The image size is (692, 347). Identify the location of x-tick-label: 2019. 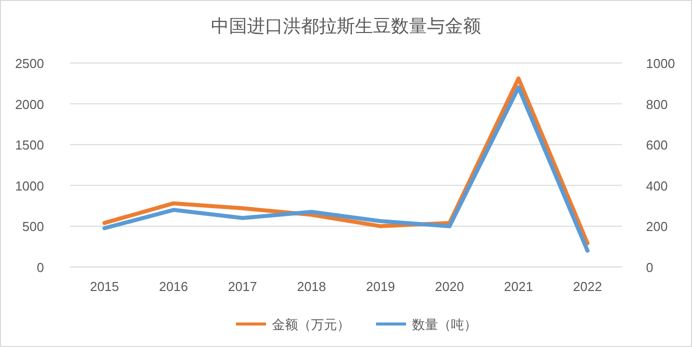
(380, 286).